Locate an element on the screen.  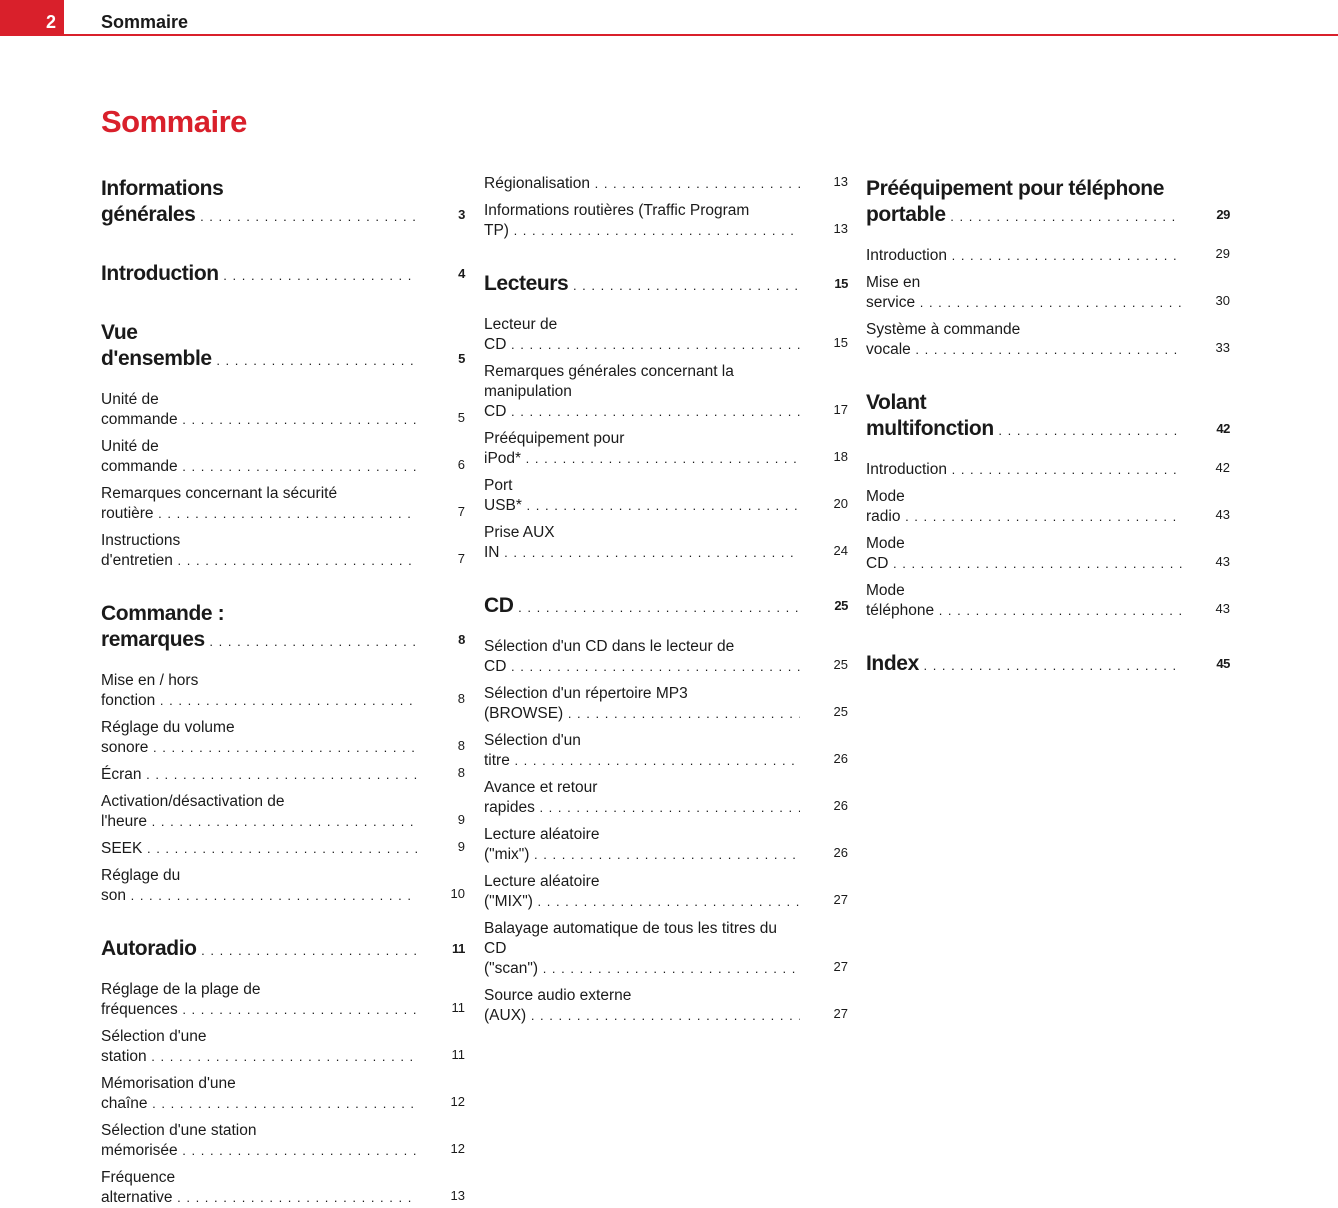
toc-entry: Sélection d'un titre 26 is located at coordinates (666, 751).